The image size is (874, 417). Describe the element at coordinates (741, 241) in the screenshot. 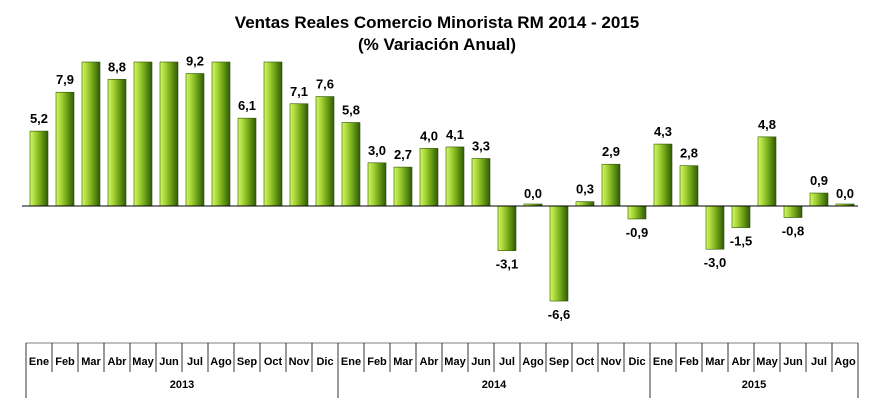

I see `data-label-28: -1,5` at that location.